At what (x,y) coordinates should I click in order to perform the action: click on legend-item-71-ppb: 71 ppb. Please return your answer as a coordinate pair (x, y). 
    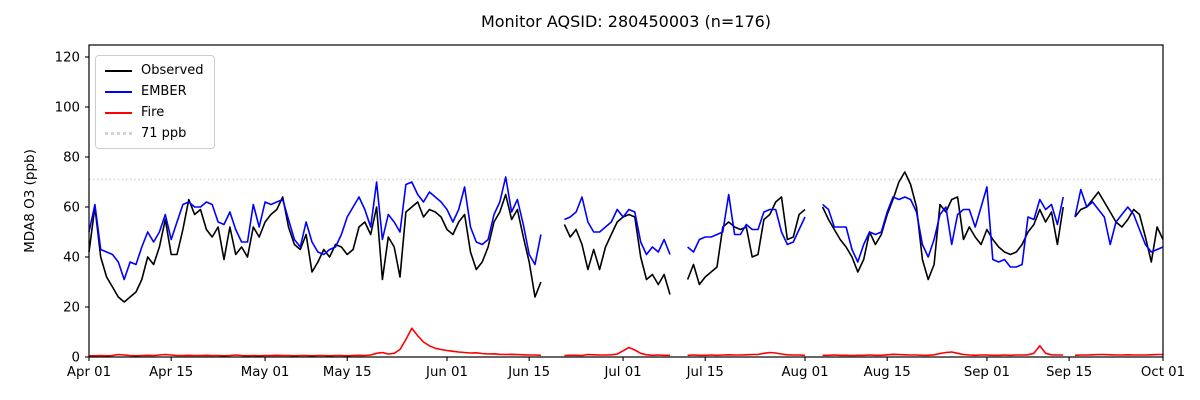
    Looking at the image, I should click on (154, 133).